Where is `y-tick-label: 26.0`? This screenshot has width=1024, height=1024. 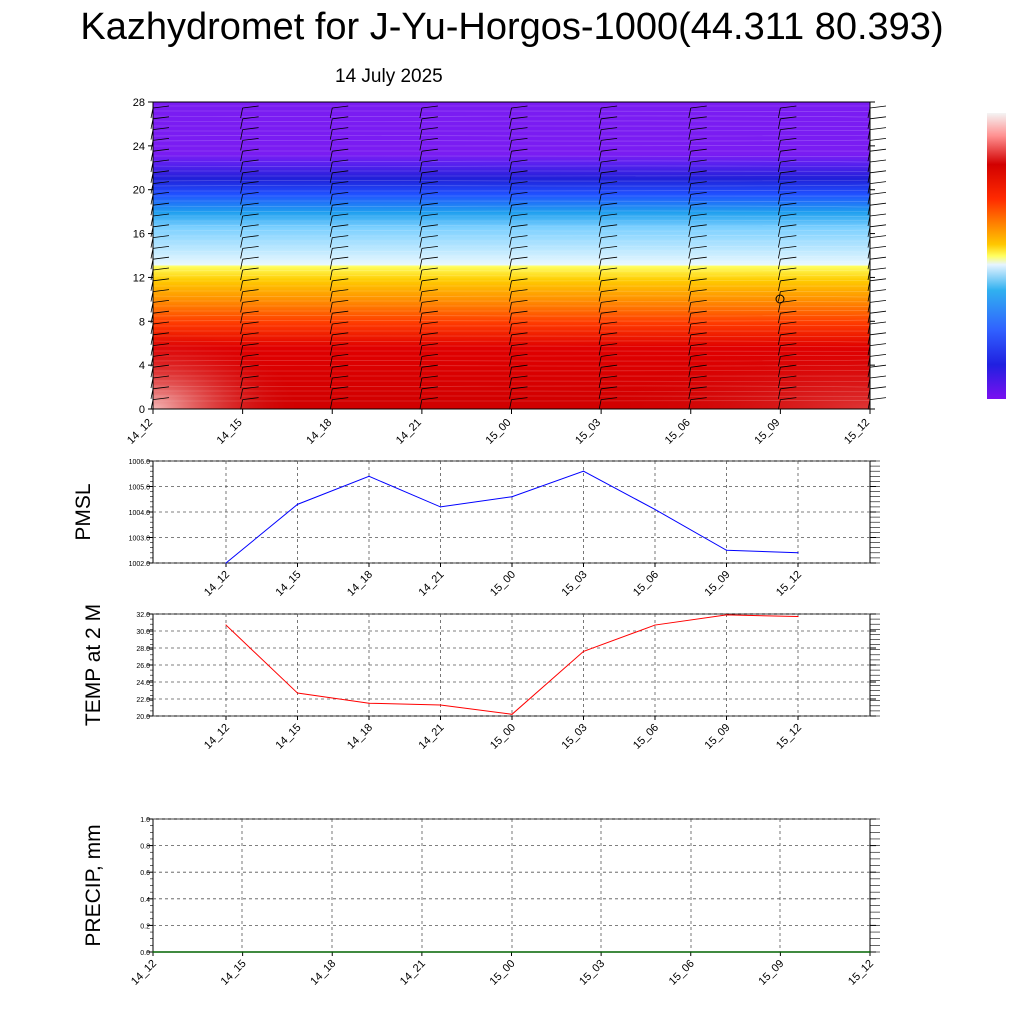
y-tick-label: 26.0 is located at coordinates (143, 666).